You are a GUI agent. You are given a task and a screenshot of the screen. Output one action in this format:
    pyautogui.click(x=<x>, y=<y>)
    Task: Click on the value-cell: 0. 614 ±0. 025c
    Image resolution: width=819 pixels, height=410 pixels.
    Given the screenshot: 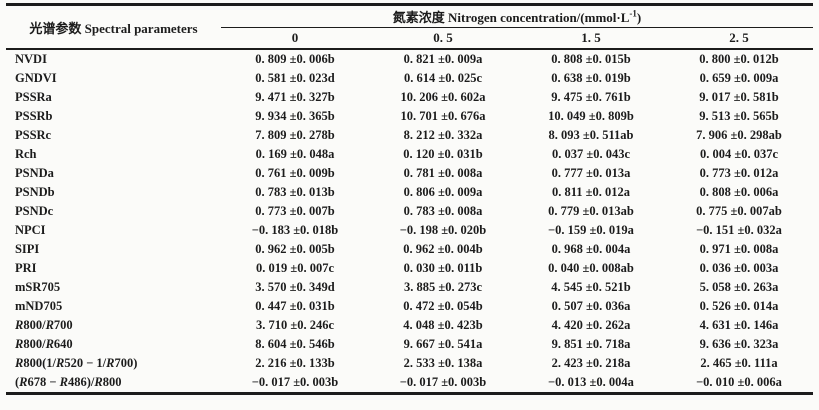 What is the action you would take?
    pyautogui.click(x=442, y=78)
    